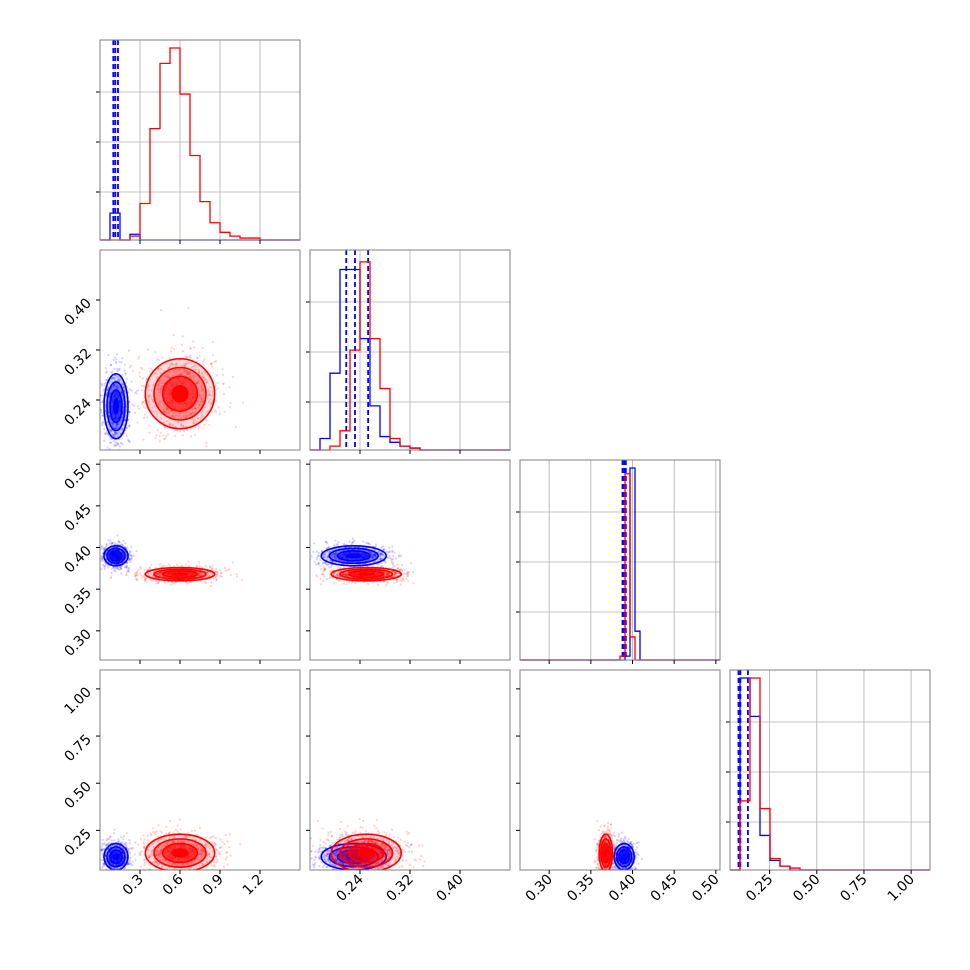 This screenshot has height=970, width=970. What do you see at coordinates (200, 560) in the screenshot?
I see `scatter-background` at bounding box center [200, 560].